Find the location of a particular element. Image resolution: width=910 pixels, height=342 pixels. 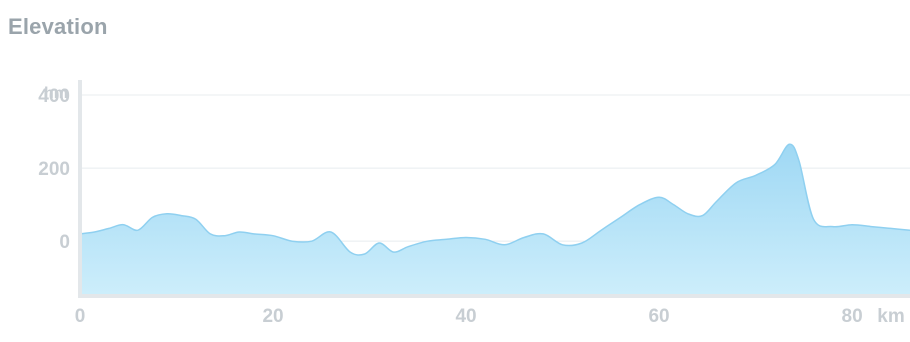

x-tick-label-60: 60 is located at coordinates (658, 316).